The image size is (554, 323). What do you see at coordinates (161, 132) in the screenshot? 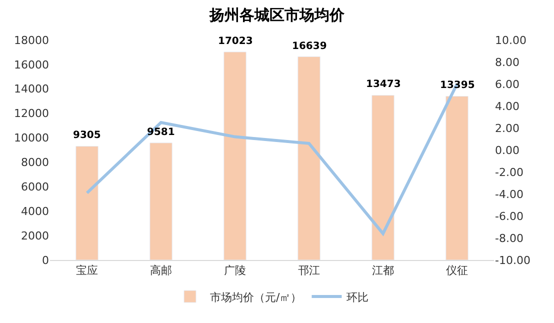
I see `data-label: 9581` at bounding box center [161, 132].